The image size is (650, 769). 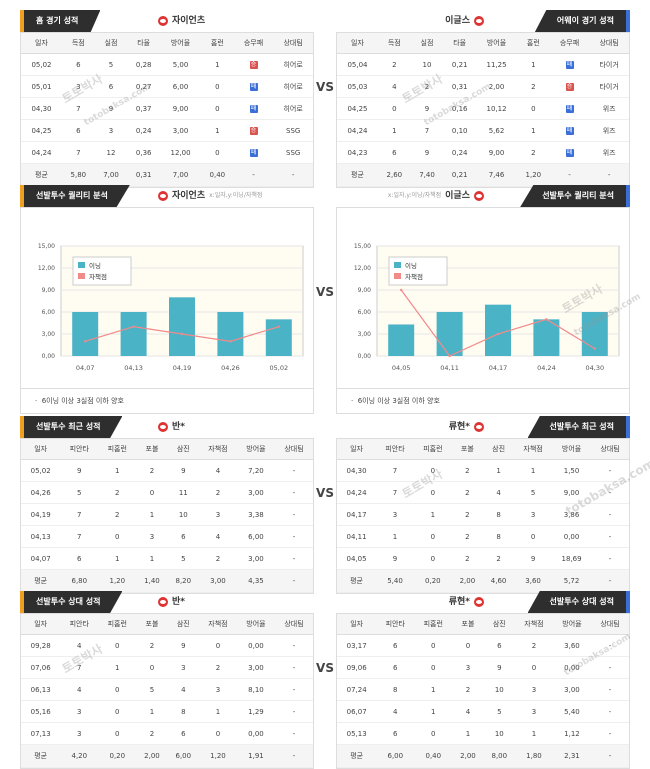 I want to click on table-cell: 0,21, so click(x=460, y=175).